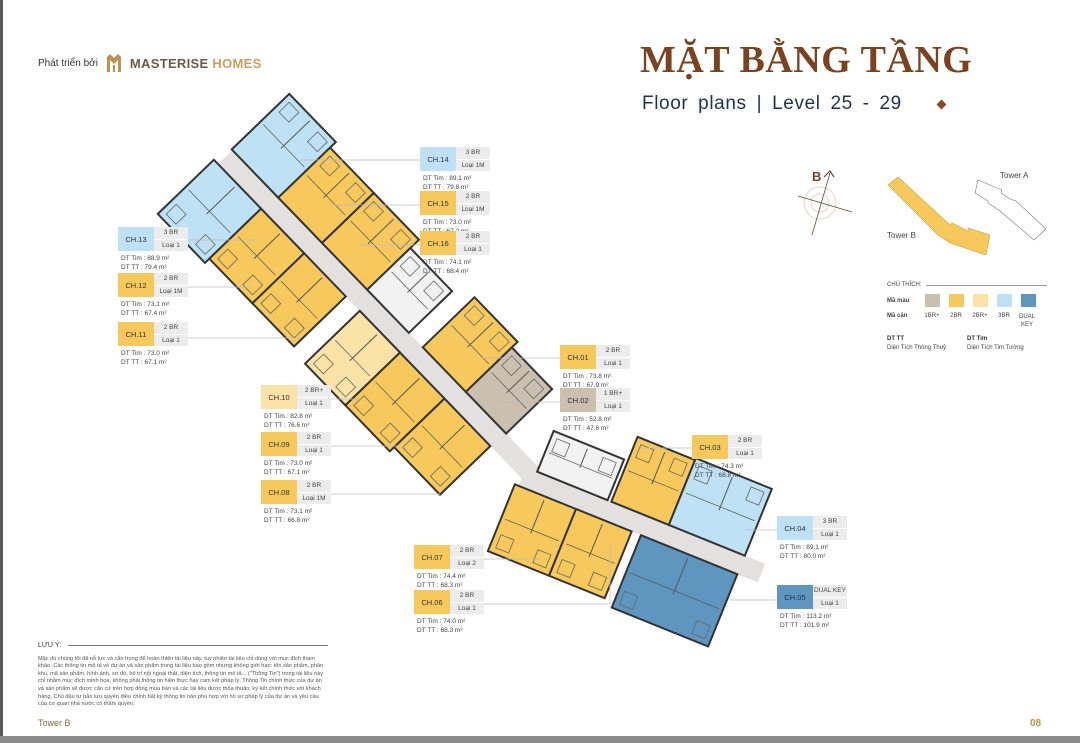  What do you see at coordinates (113, 63) in the screenshot?
I see `masterise-logo-icon` at bounding box center [113, 63].